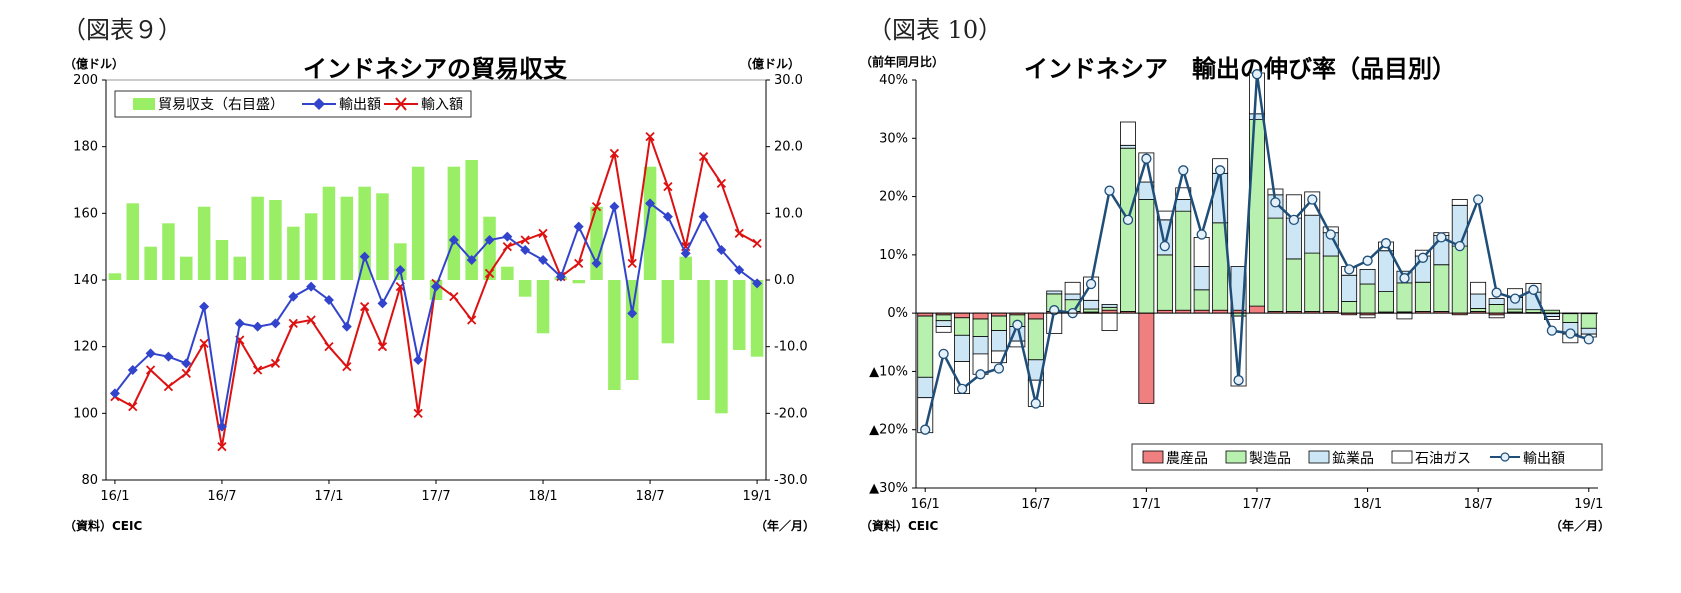 Image resolution: width=1681 pixels, height=593 pixels. I want to click on legend-swatch-mining, so click(1319, 457).